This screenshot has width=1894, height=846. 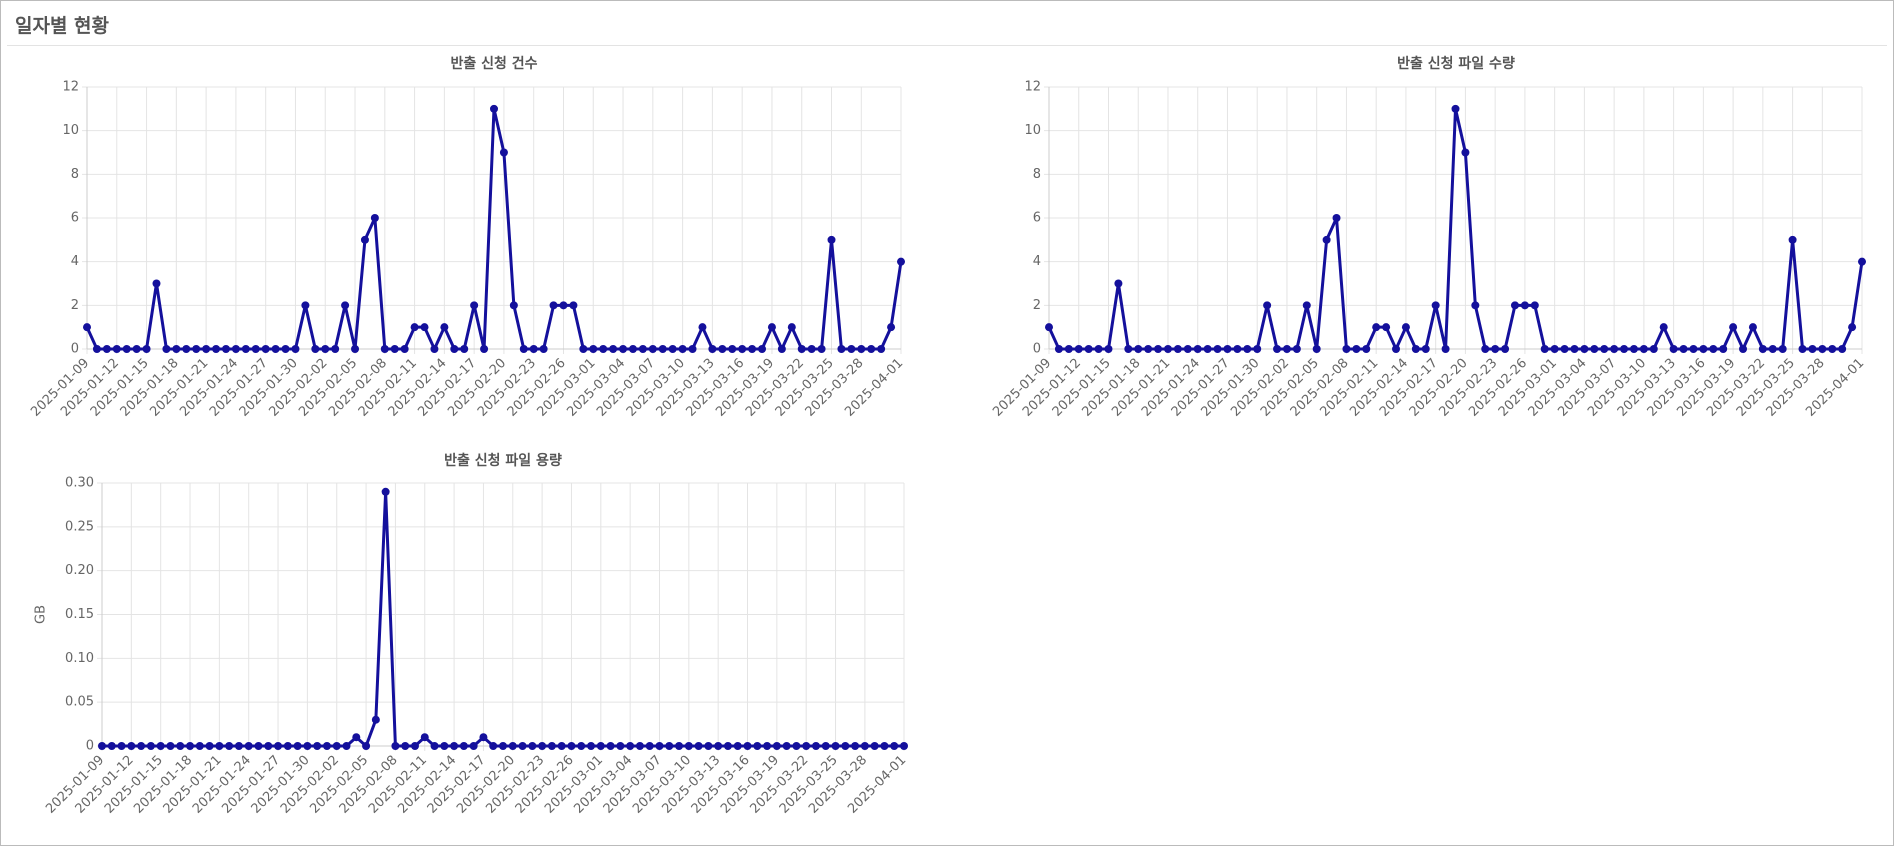 I want to click on y-tick-label: 4, so click(x=1037, y=261).